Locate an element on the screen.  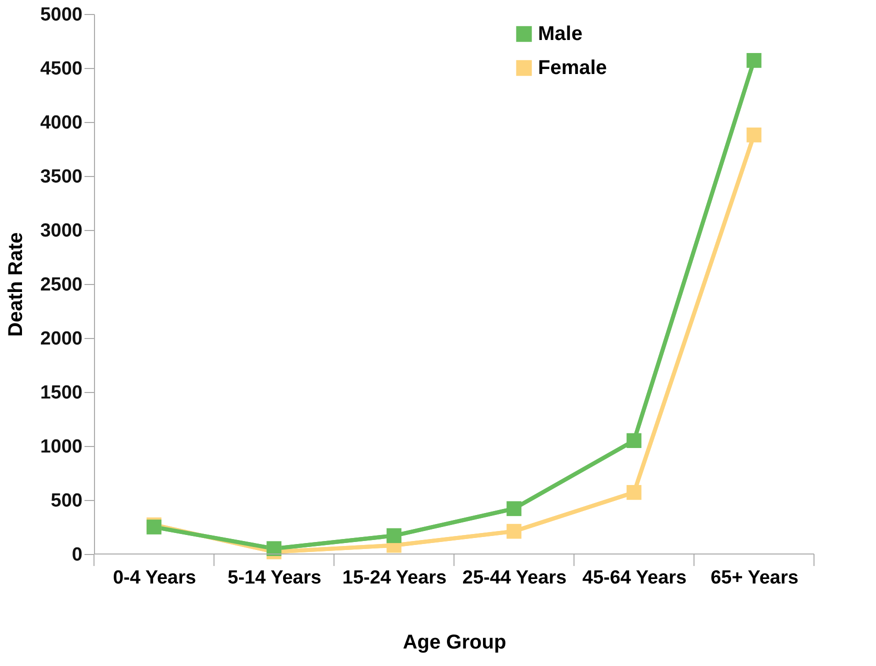
x-tick-label: 45-64 Years is located at coordinates (634, 578).